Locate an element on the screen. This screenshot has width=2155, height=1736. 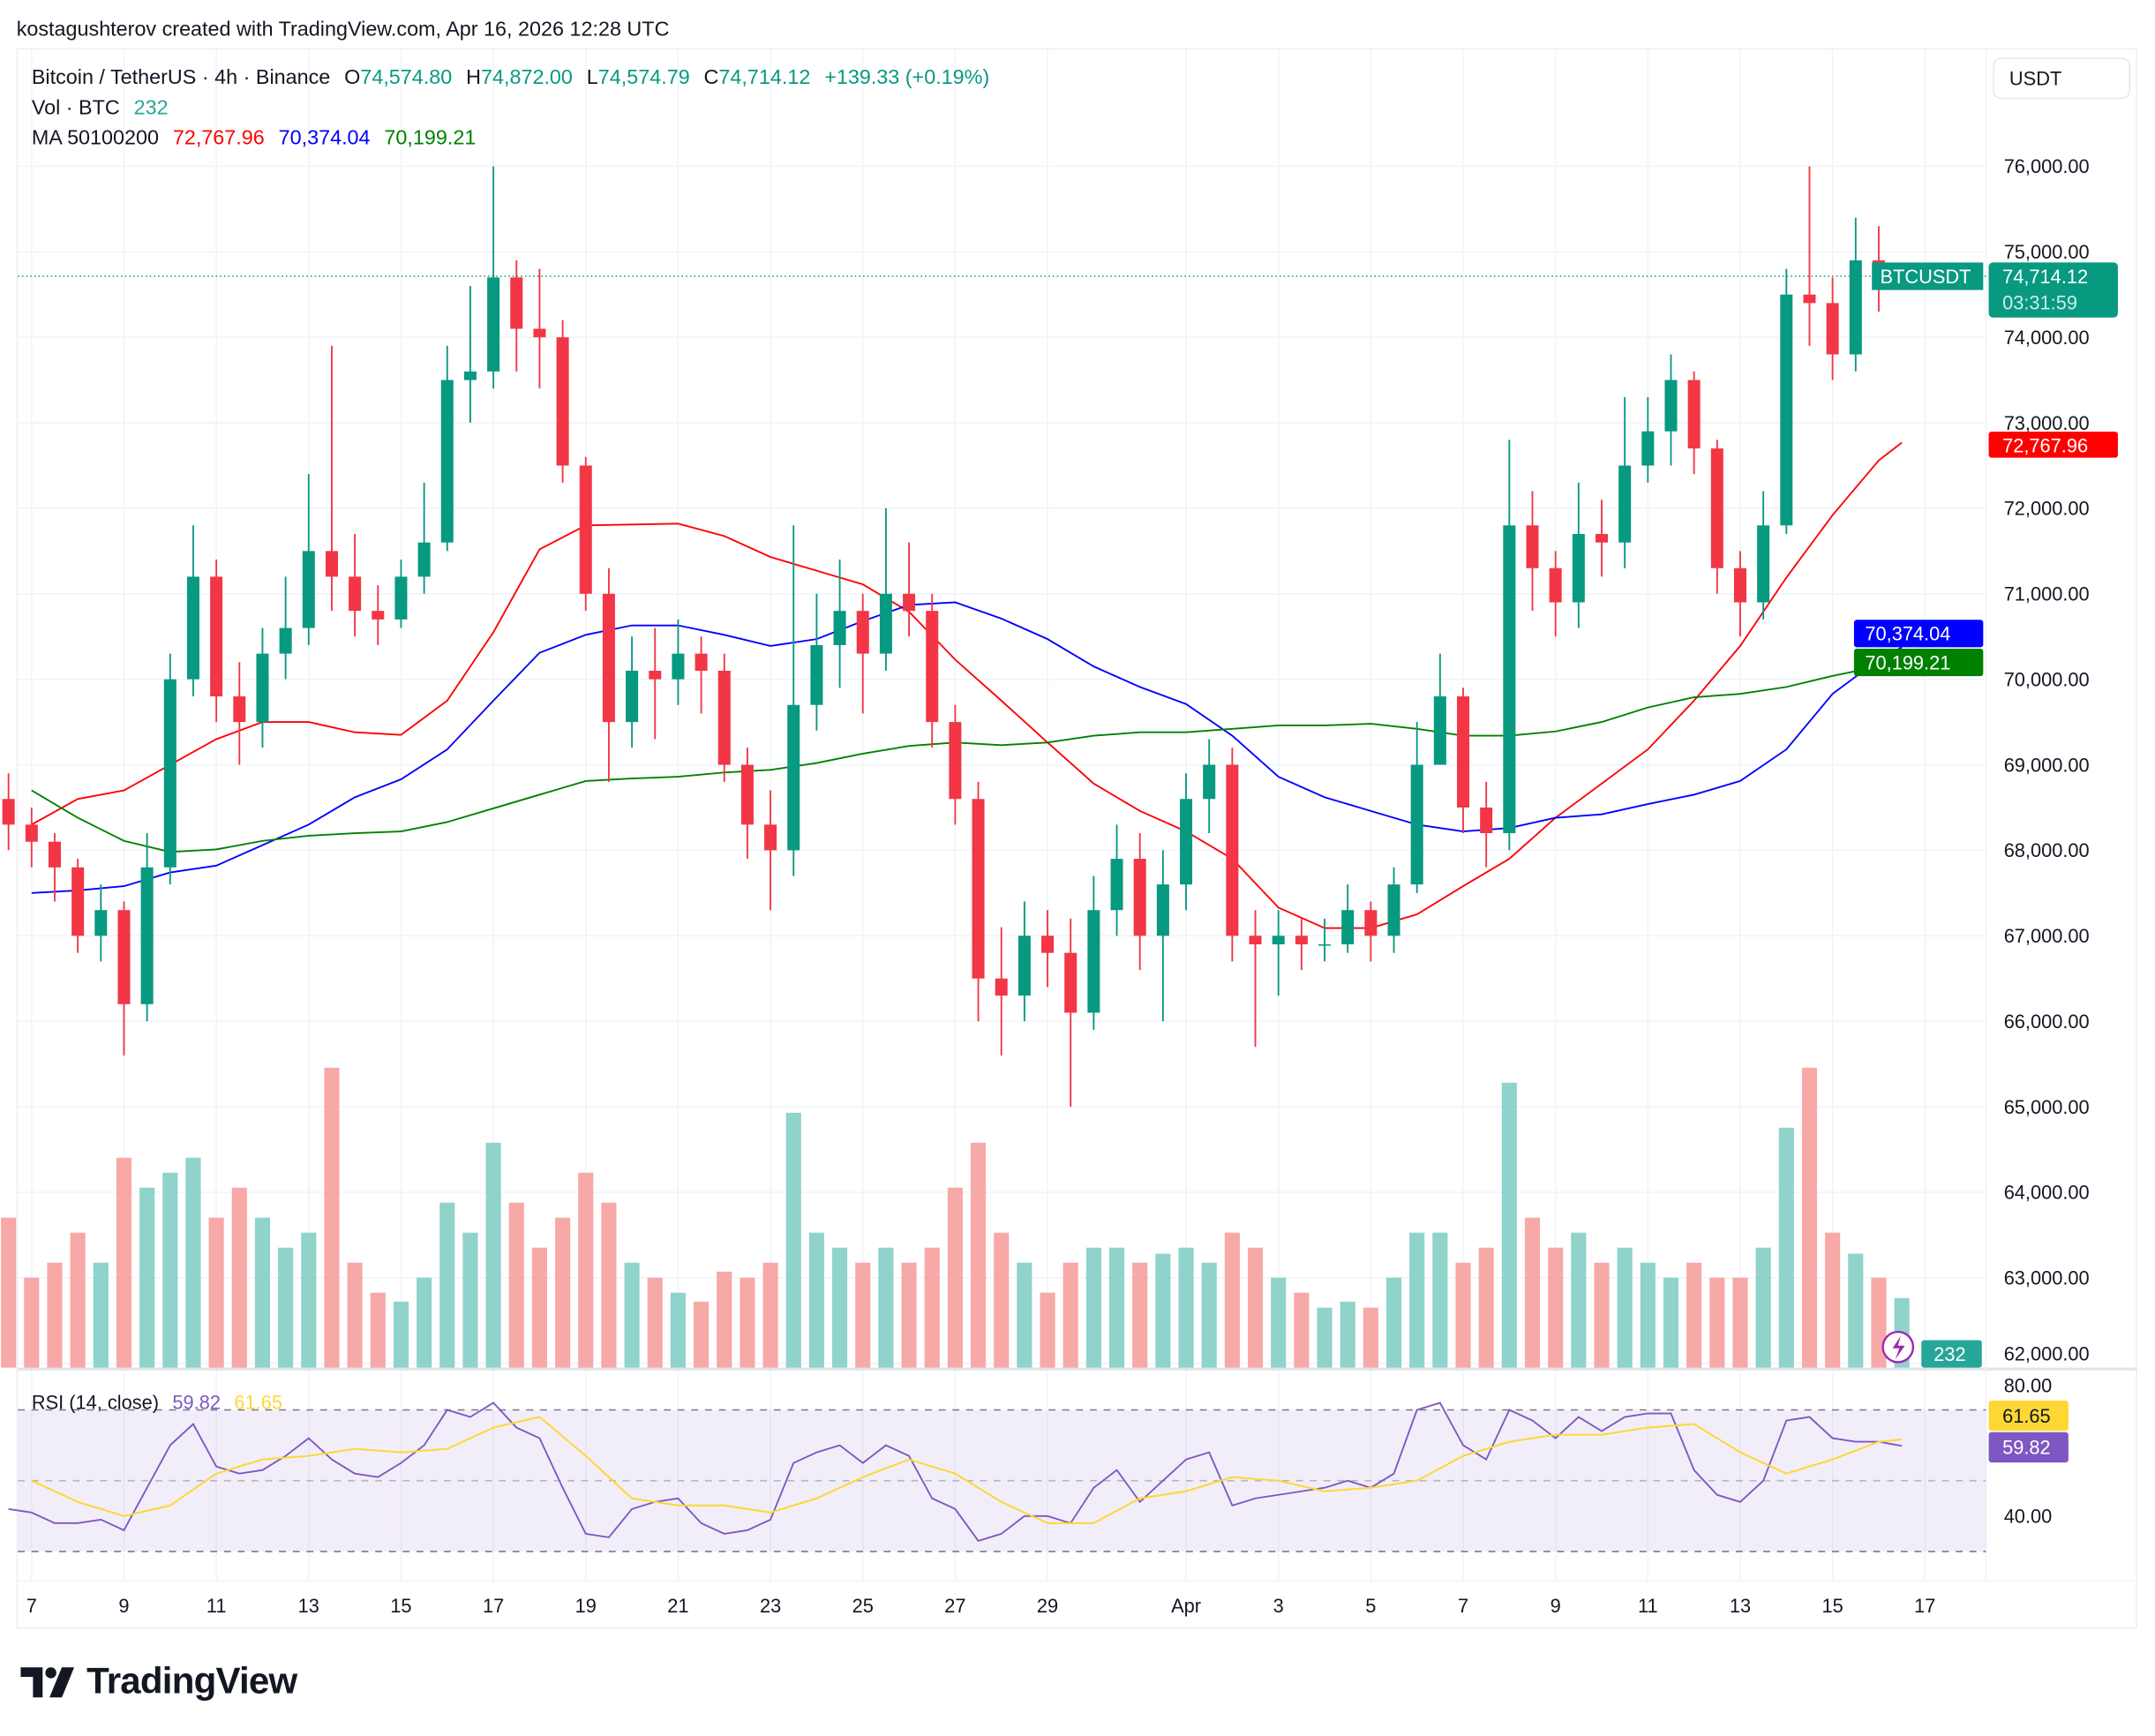
close-label: C is located at coordinates (711, 77).